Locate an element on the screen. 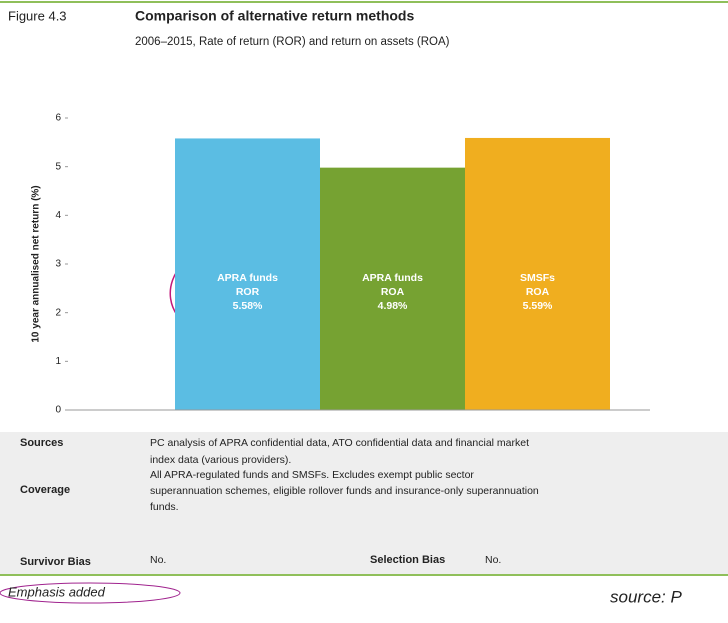 The width and height of the screenshot is (728, 623). y-tick-label: 3 is located at coordinates (58, 264).